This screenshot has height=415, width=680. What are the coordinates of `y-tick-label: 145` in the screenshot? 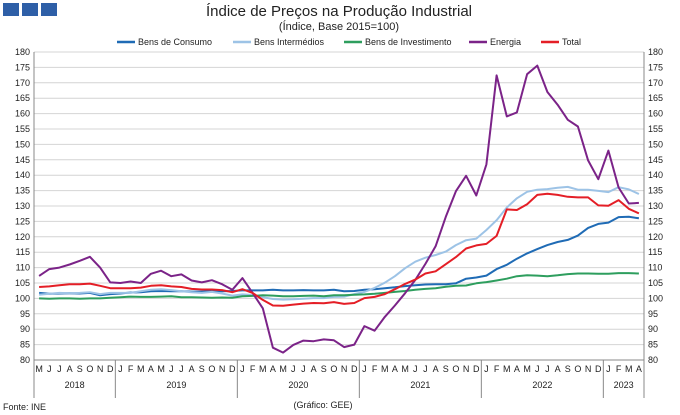 It's located at (22, 160).